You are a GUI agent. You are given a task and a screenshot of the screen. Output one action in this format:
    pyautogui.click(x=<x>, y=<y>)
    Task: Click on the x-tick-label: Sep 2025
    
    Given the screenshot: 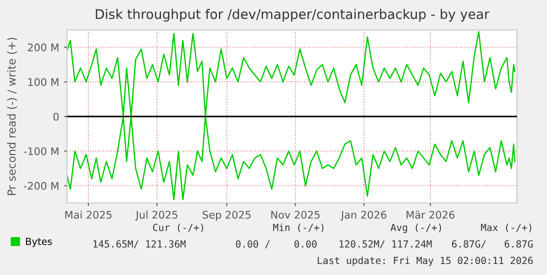 What is the action you would take?
    pyautogui.click(x=226, y=215)
    